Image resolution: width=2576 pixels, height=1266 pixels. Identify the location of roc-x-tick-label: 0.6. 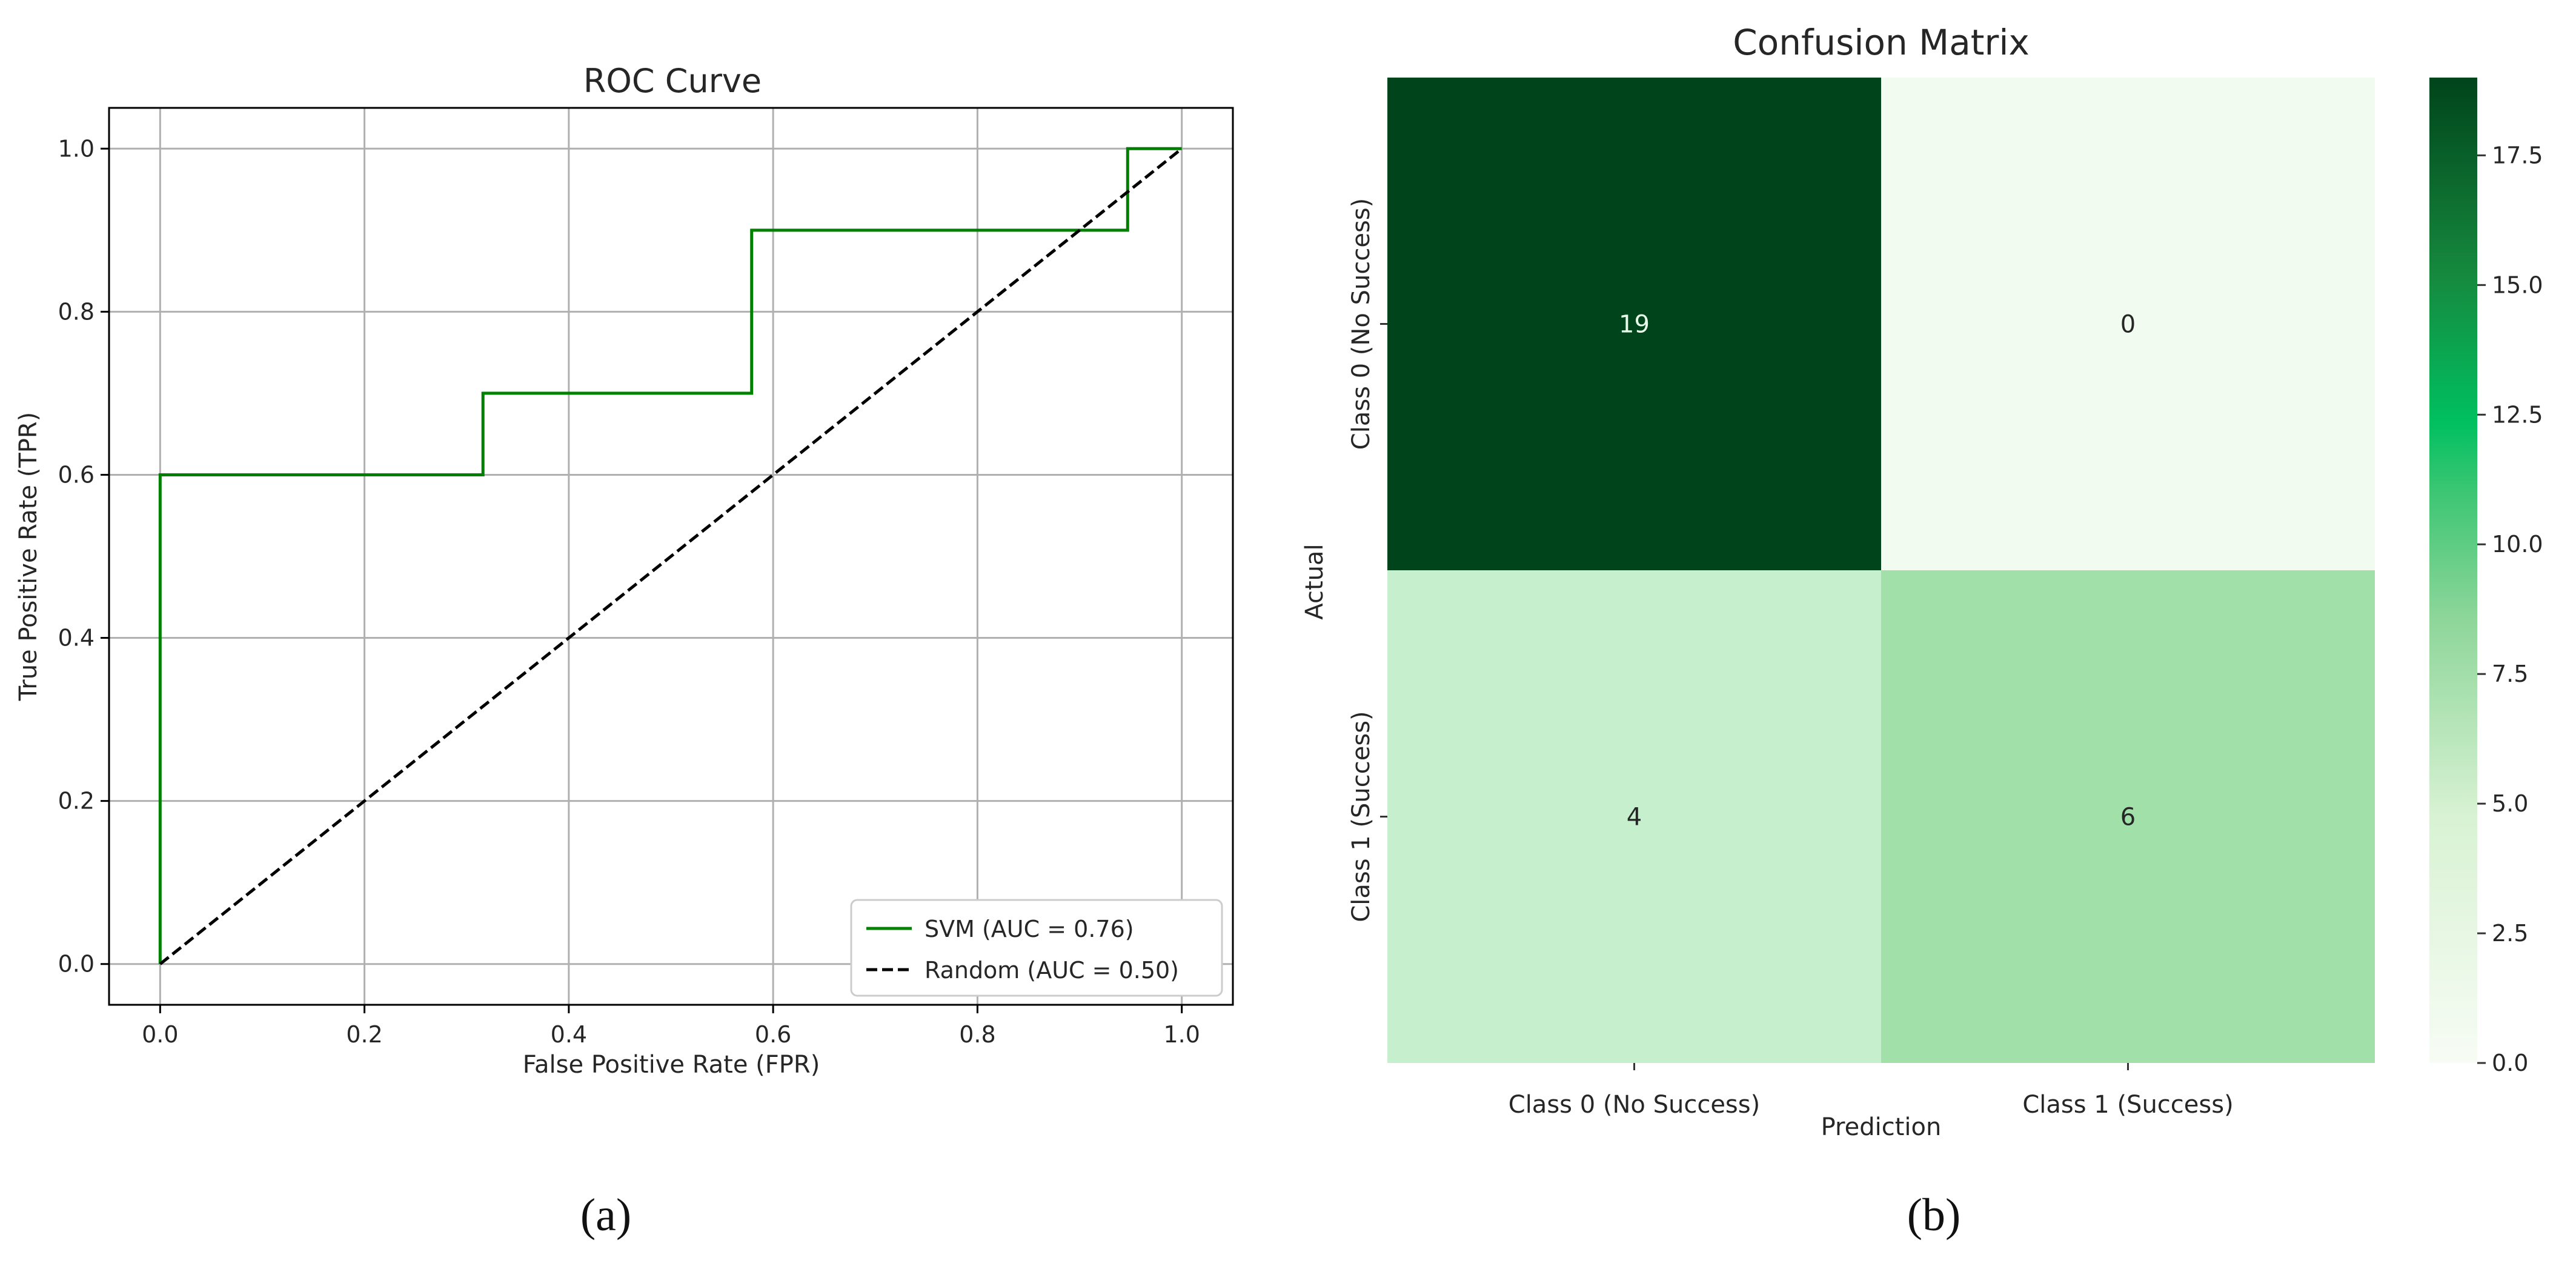
(773, 1034).